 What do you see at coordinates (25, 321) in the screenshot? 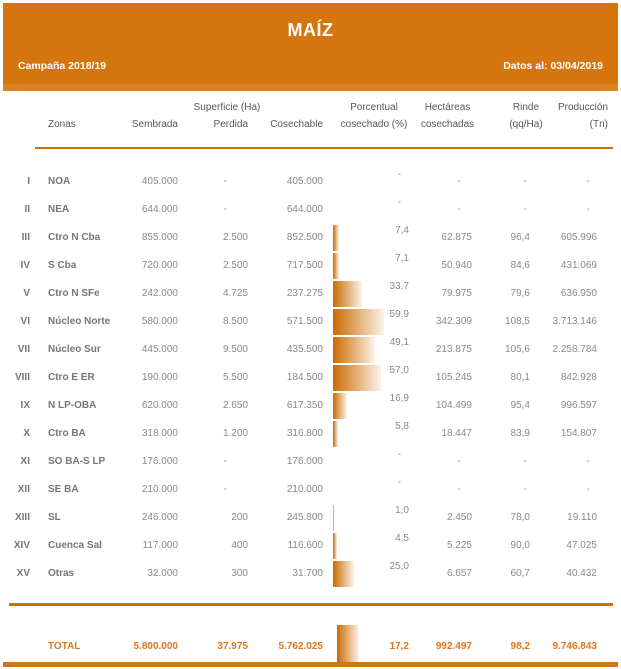
I see `zone-number: VI` at bounding box center [25, 321].